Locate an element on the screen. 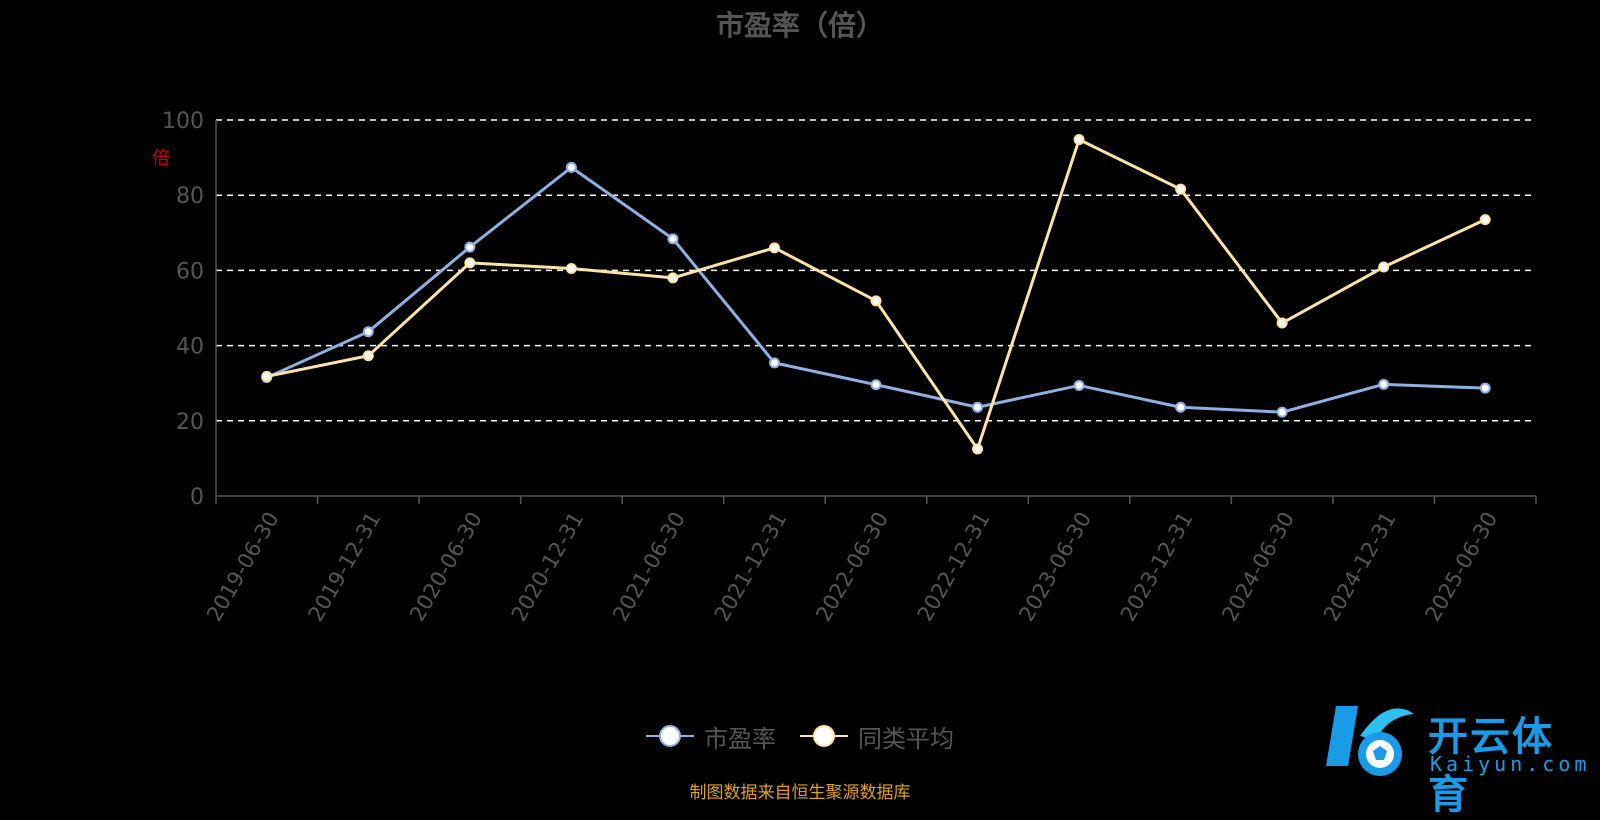 This screenshot has height=820, width=1600. y-tick-label: 60 is located at coordinates (190, 271).